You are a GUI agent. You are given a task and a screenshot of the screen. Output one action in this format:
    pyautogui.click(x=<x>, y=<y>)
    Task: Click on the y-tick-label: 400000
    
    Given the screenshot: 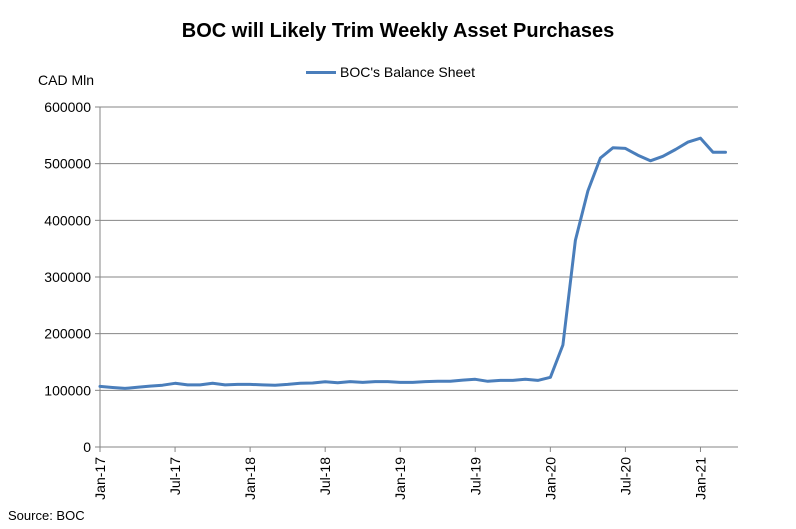 What is the action you would take?
    pyautogui.click(x=67, y=220)
    